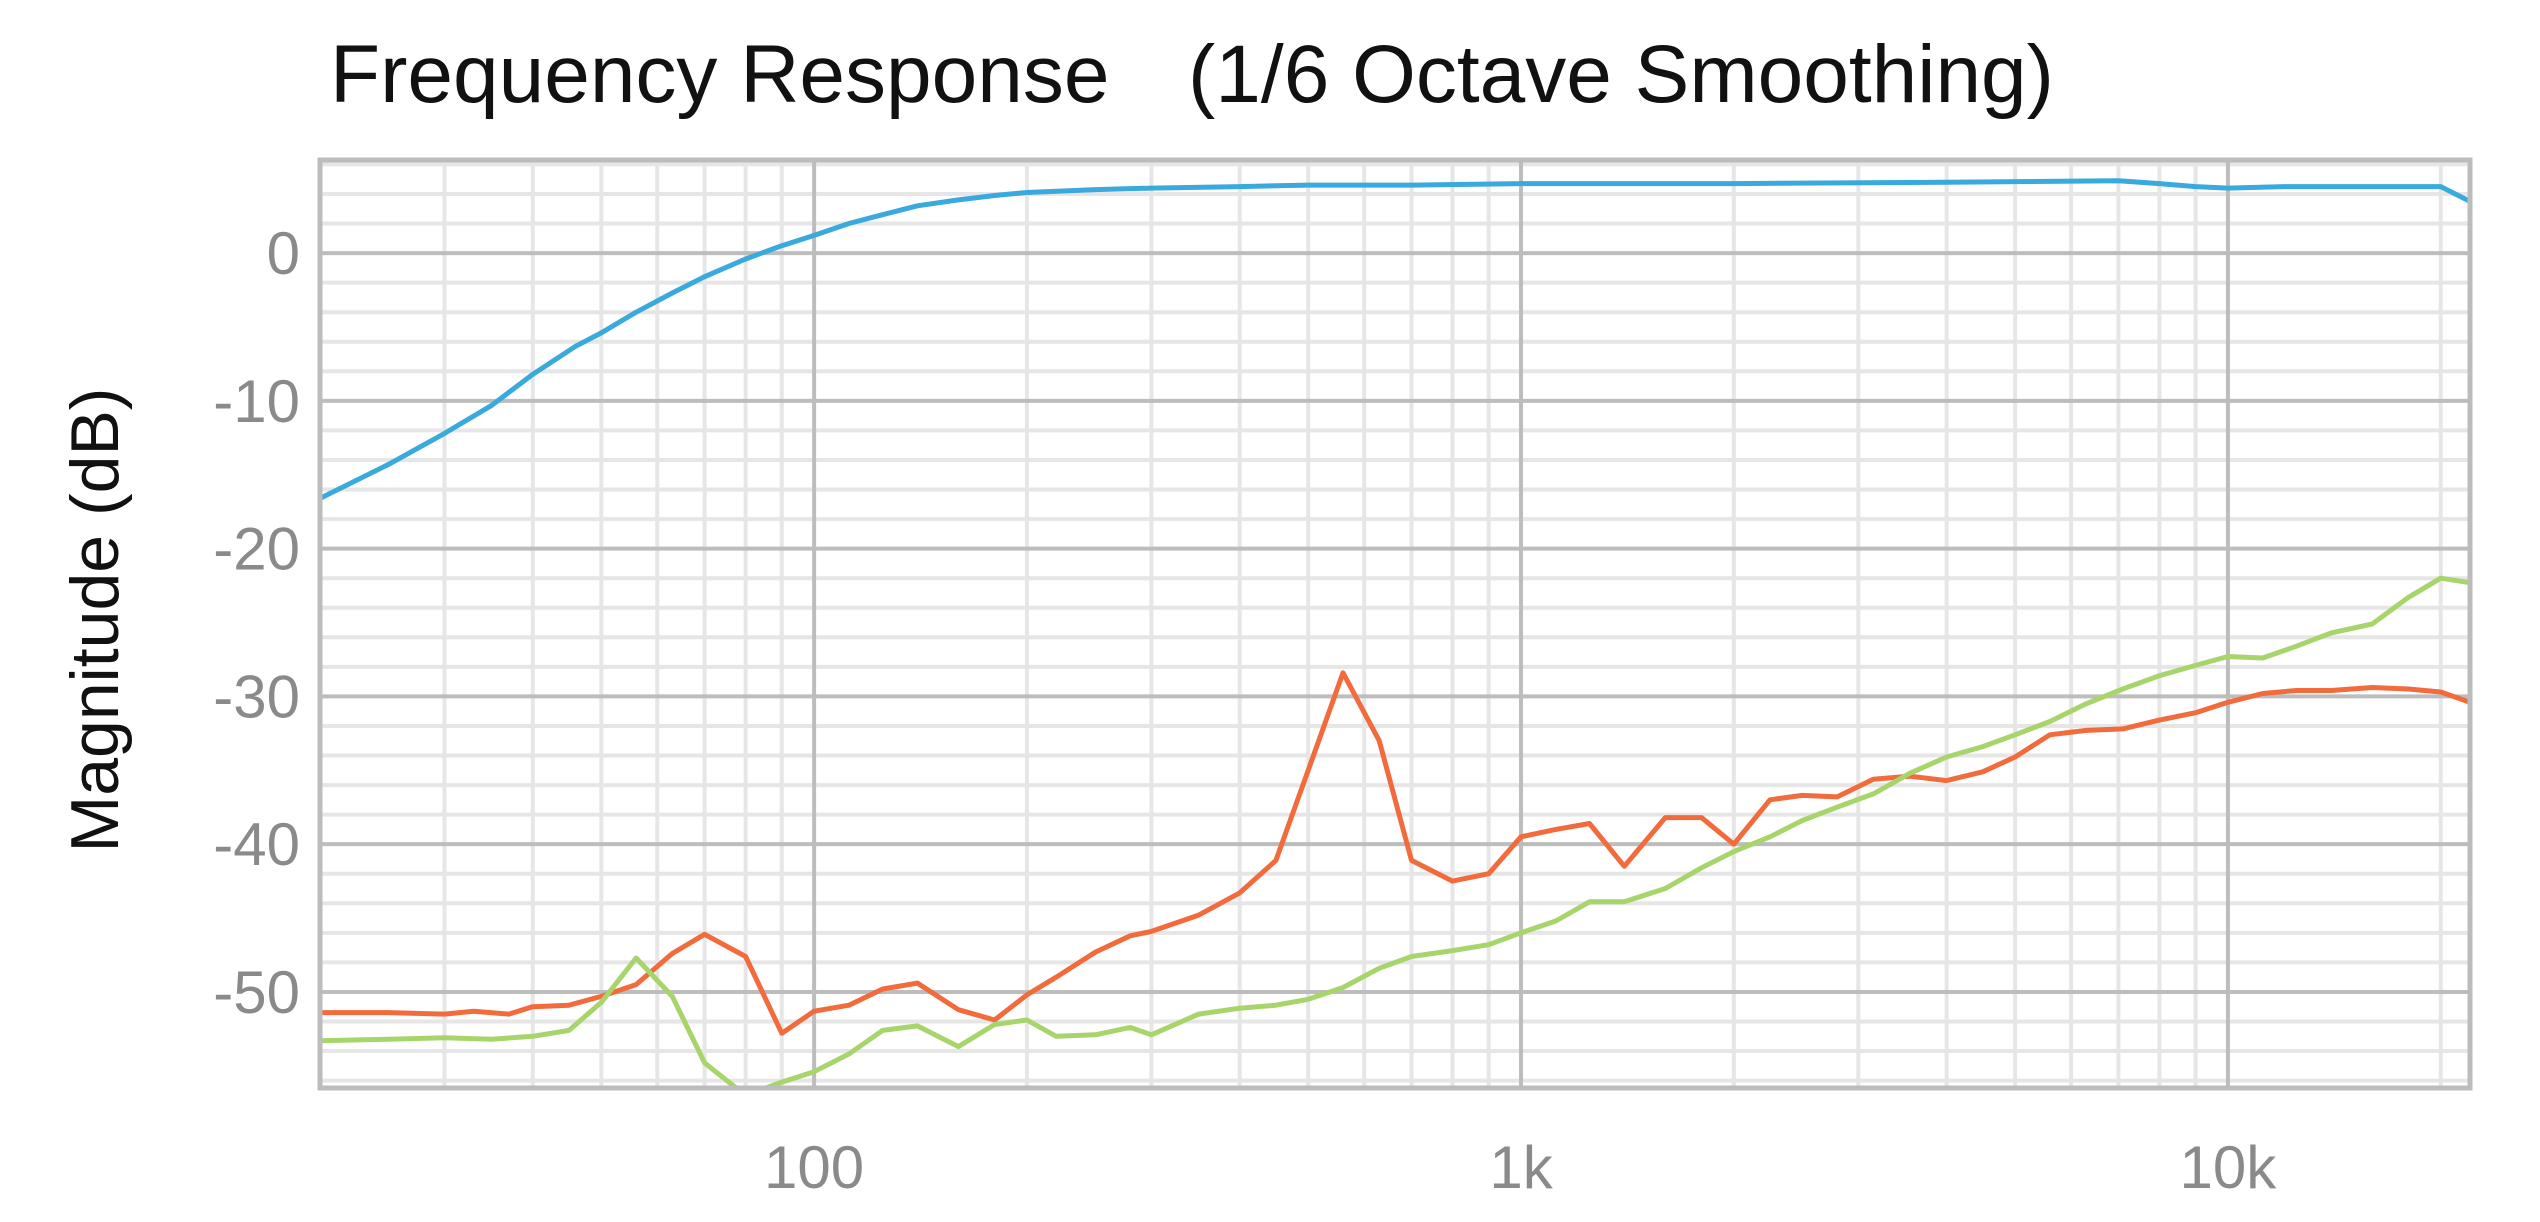  Describe the element at coordinates (256, 401) in the screenshot. I see `y-tick-label: -10` at that location.